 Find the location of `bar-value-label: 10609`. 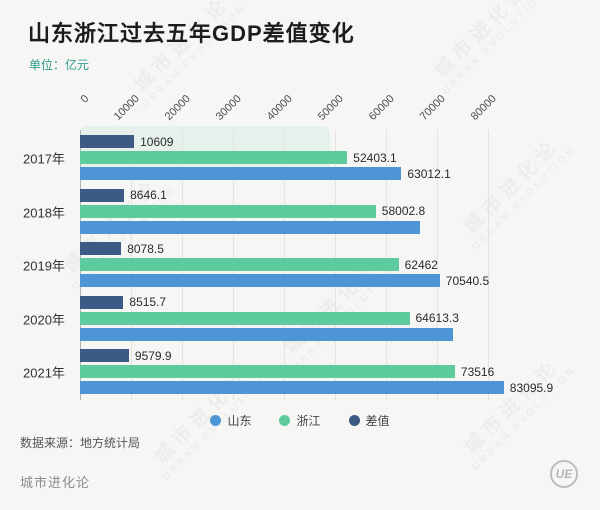

bar-value-label: 10609 is located at coordinates (157, 141).